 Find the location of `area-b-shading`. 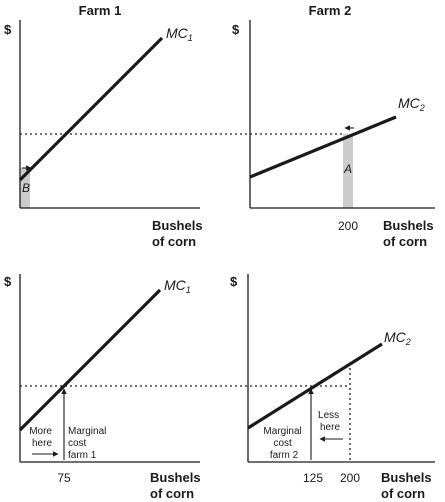

area-b-shading is located at coordinates (25, 188).